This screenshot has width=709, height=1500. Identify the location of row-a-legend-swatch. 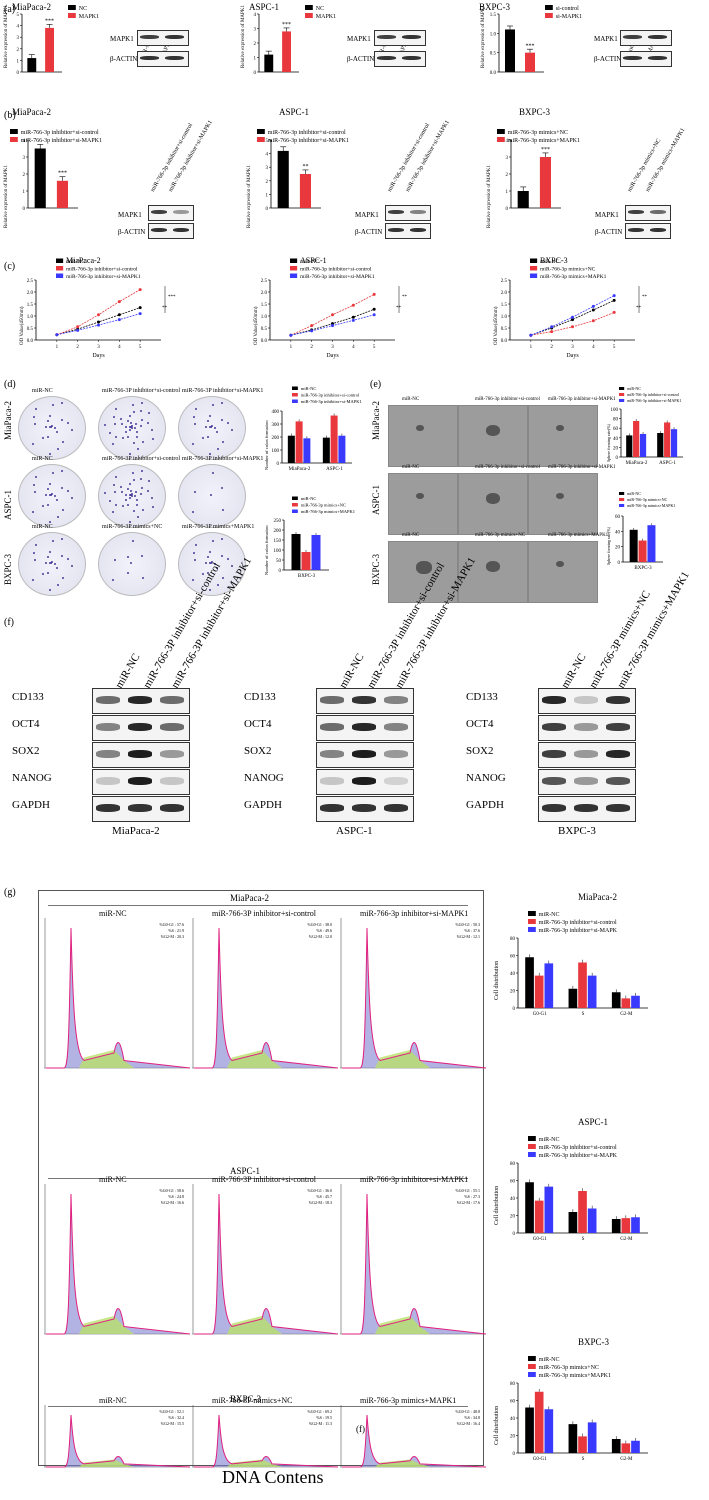
(549, 7).